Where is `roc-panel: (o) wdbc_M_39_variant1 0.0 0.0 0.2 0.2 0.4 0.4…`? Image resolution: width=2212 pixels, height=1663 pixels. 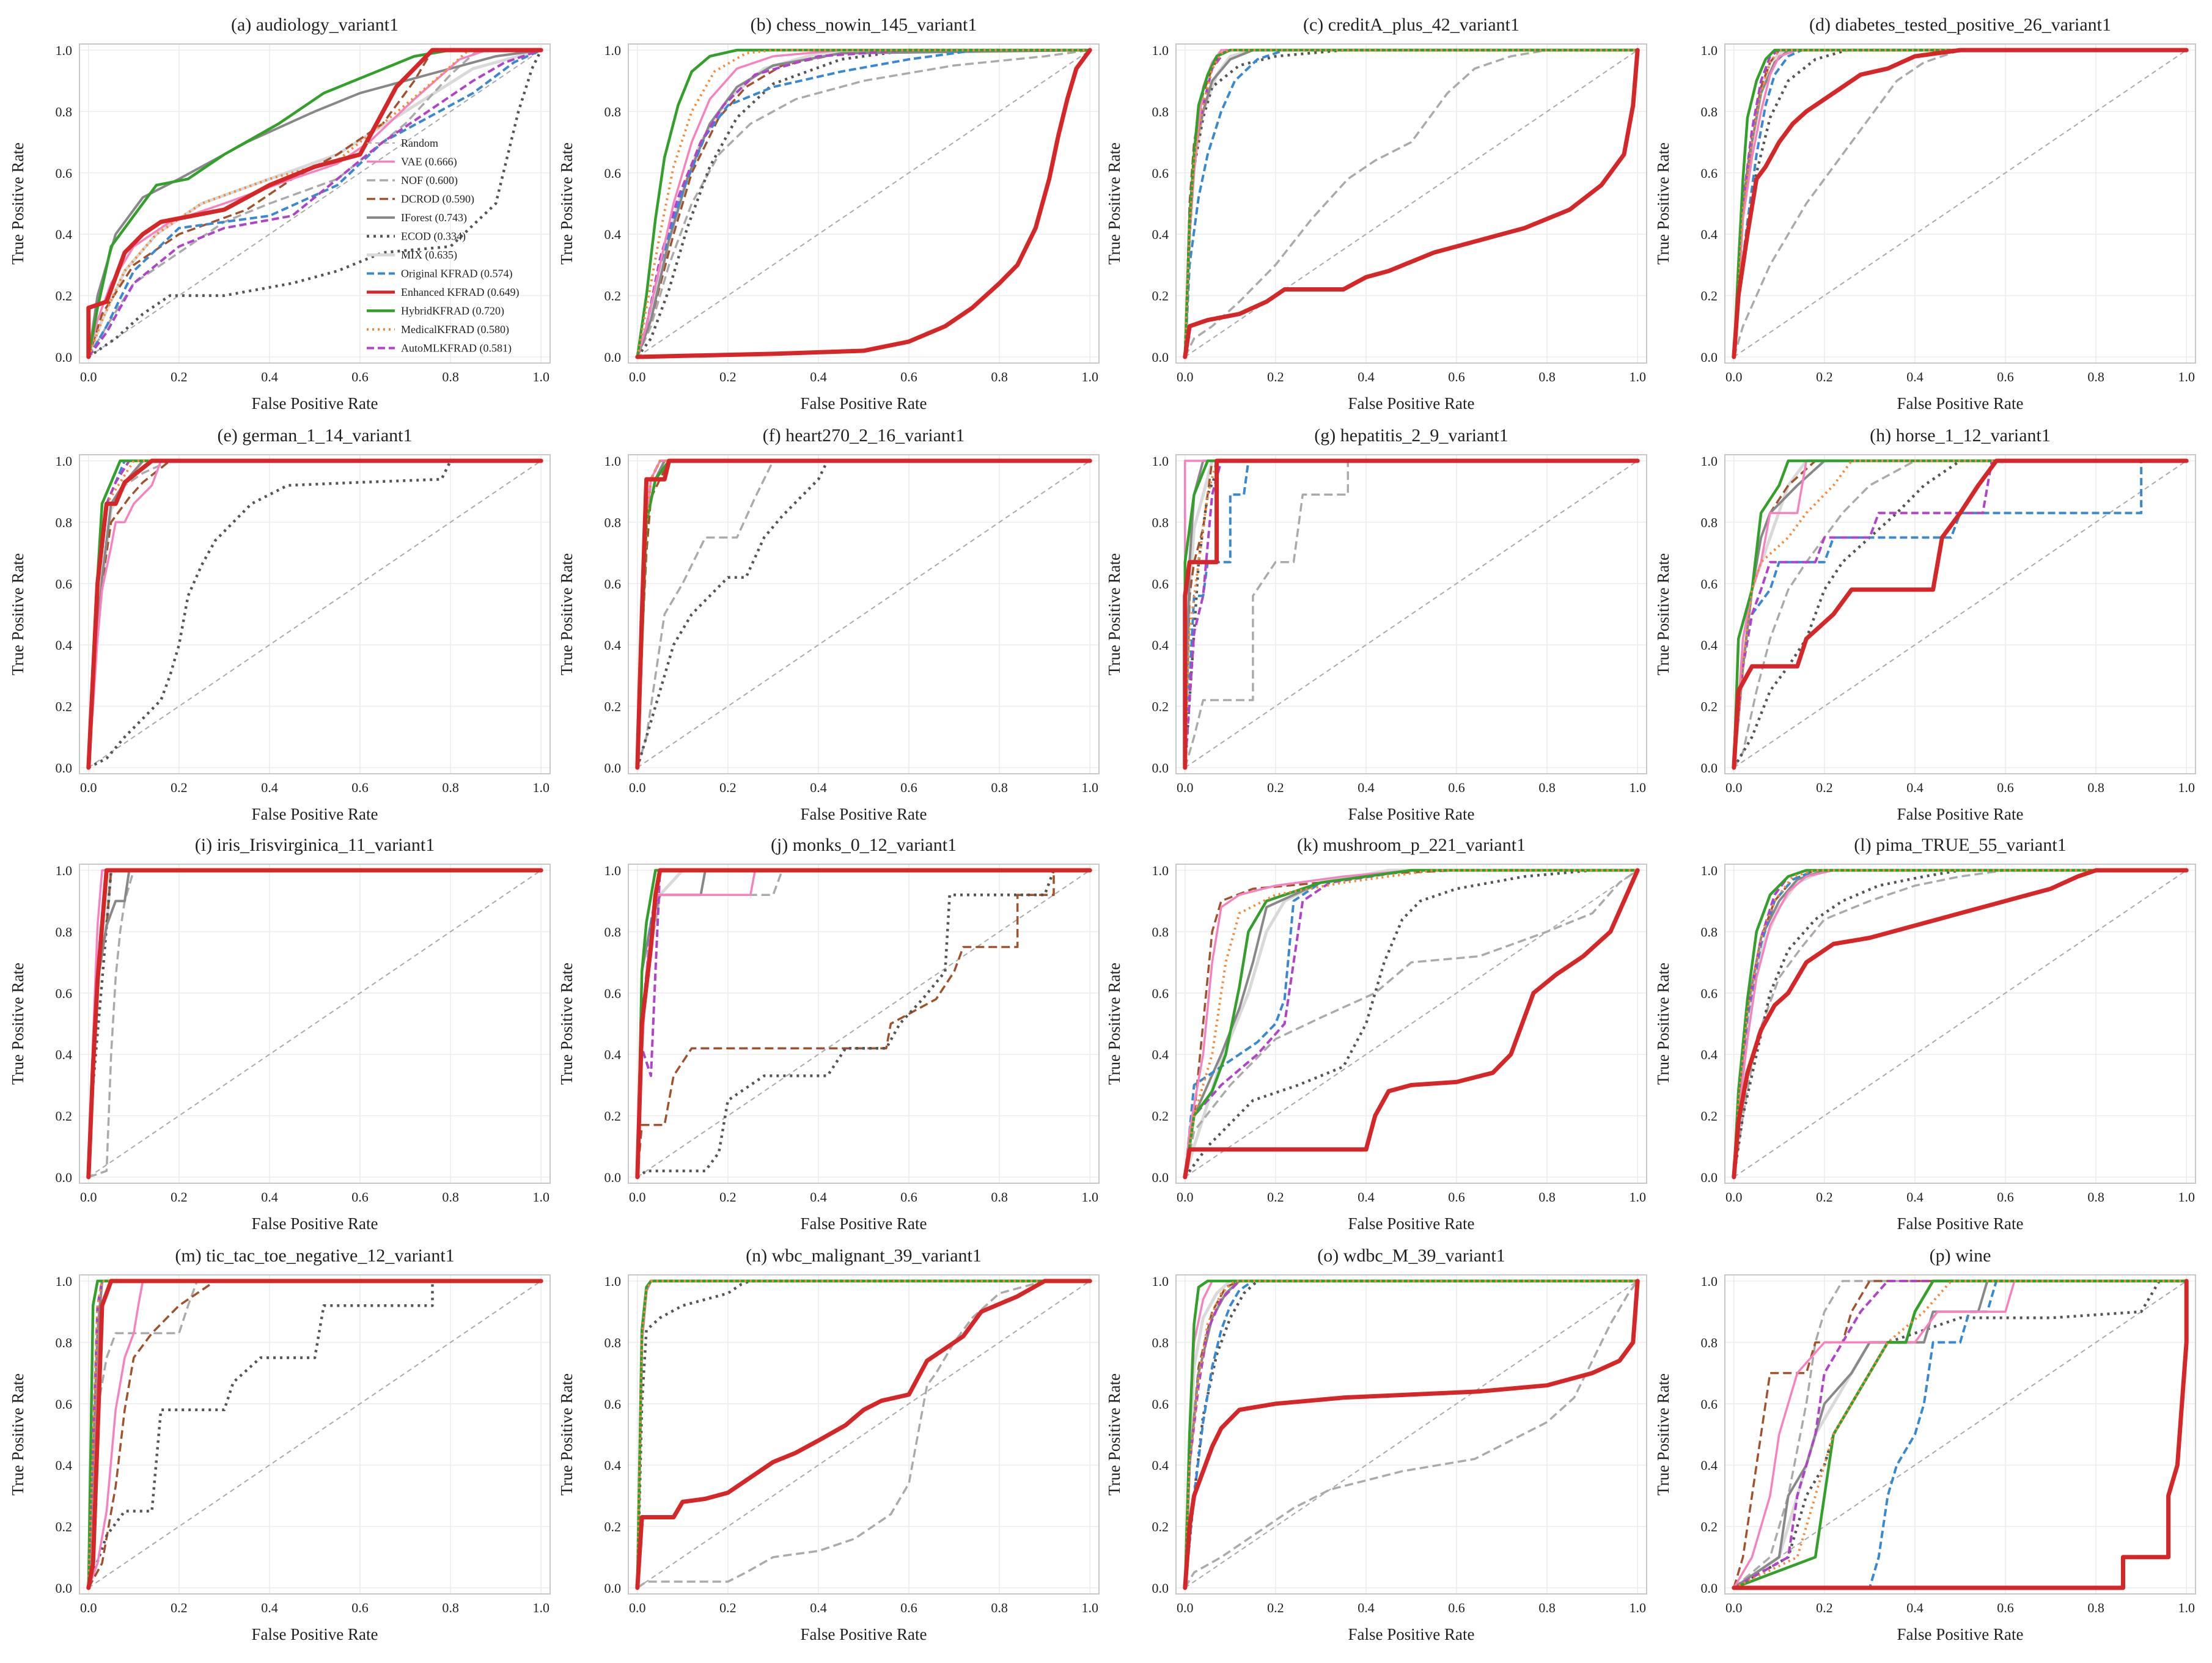 roc-panel: (o) wdbc_M_39_variant1 0.0 0.0 0.2 0.2 0.4 0.4… is located at coordinates (1376, 1444).